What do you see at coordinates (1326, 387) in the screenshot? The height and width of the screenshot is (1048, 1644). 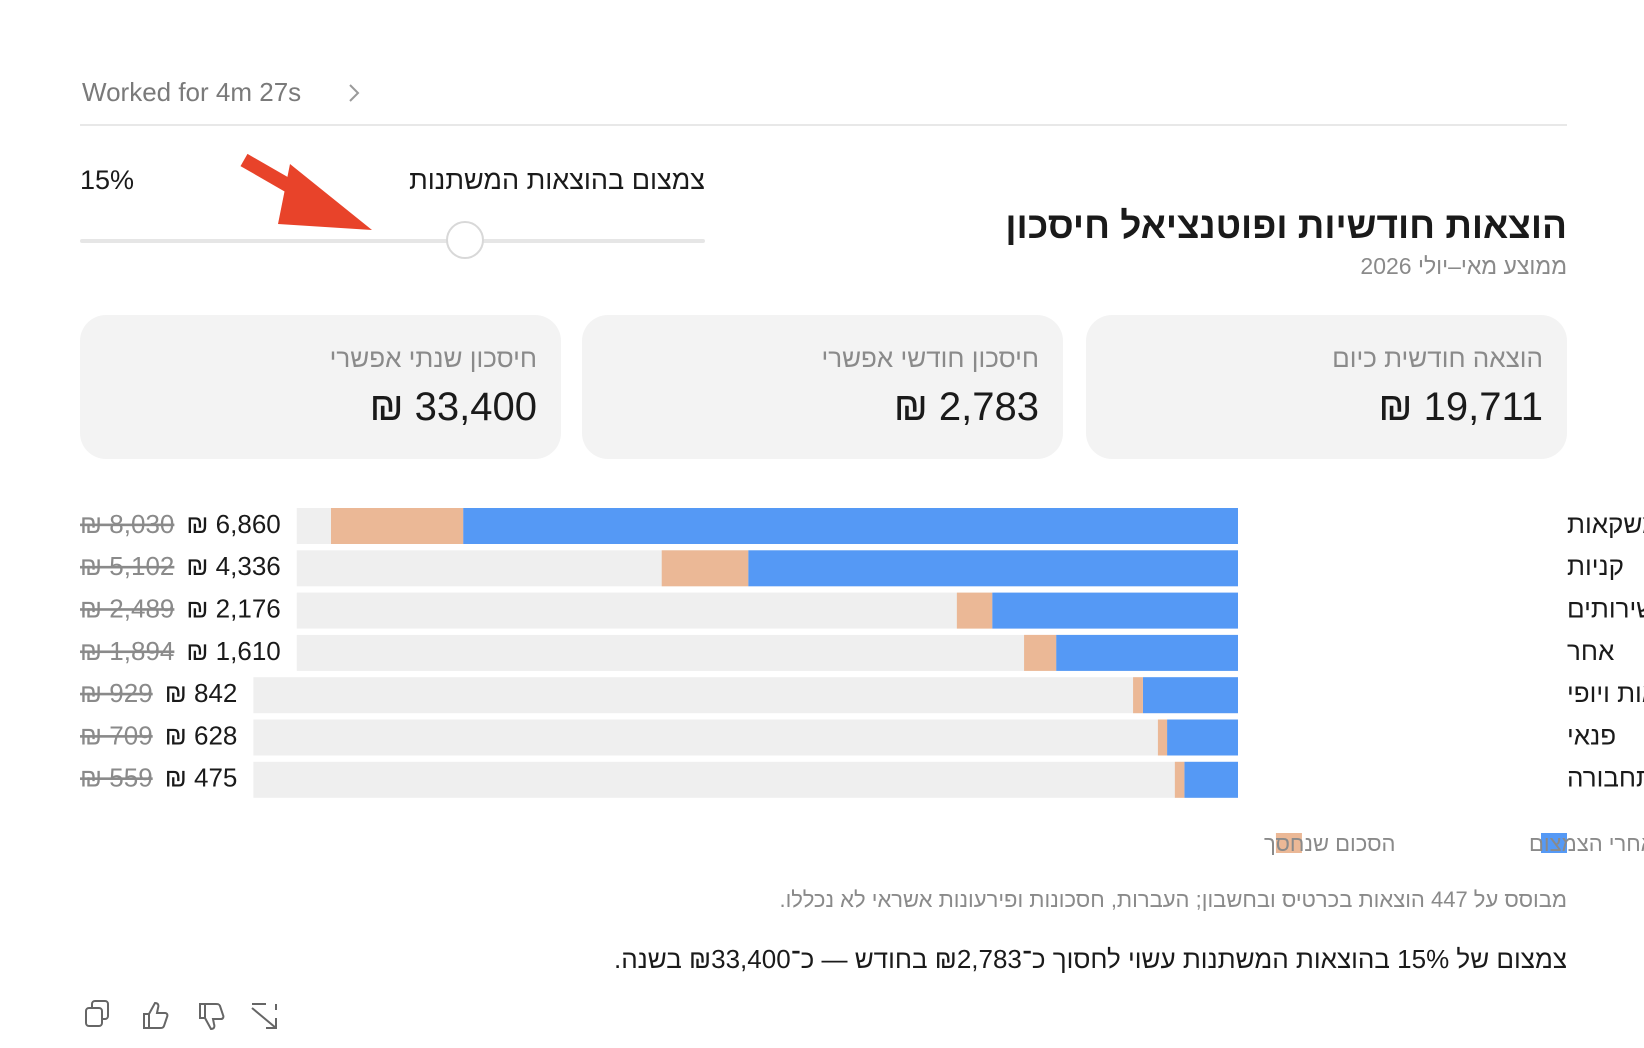 I see `card: הוצאה חודשית כיום ₪ 19,711` at bounding box center [1326, 387].